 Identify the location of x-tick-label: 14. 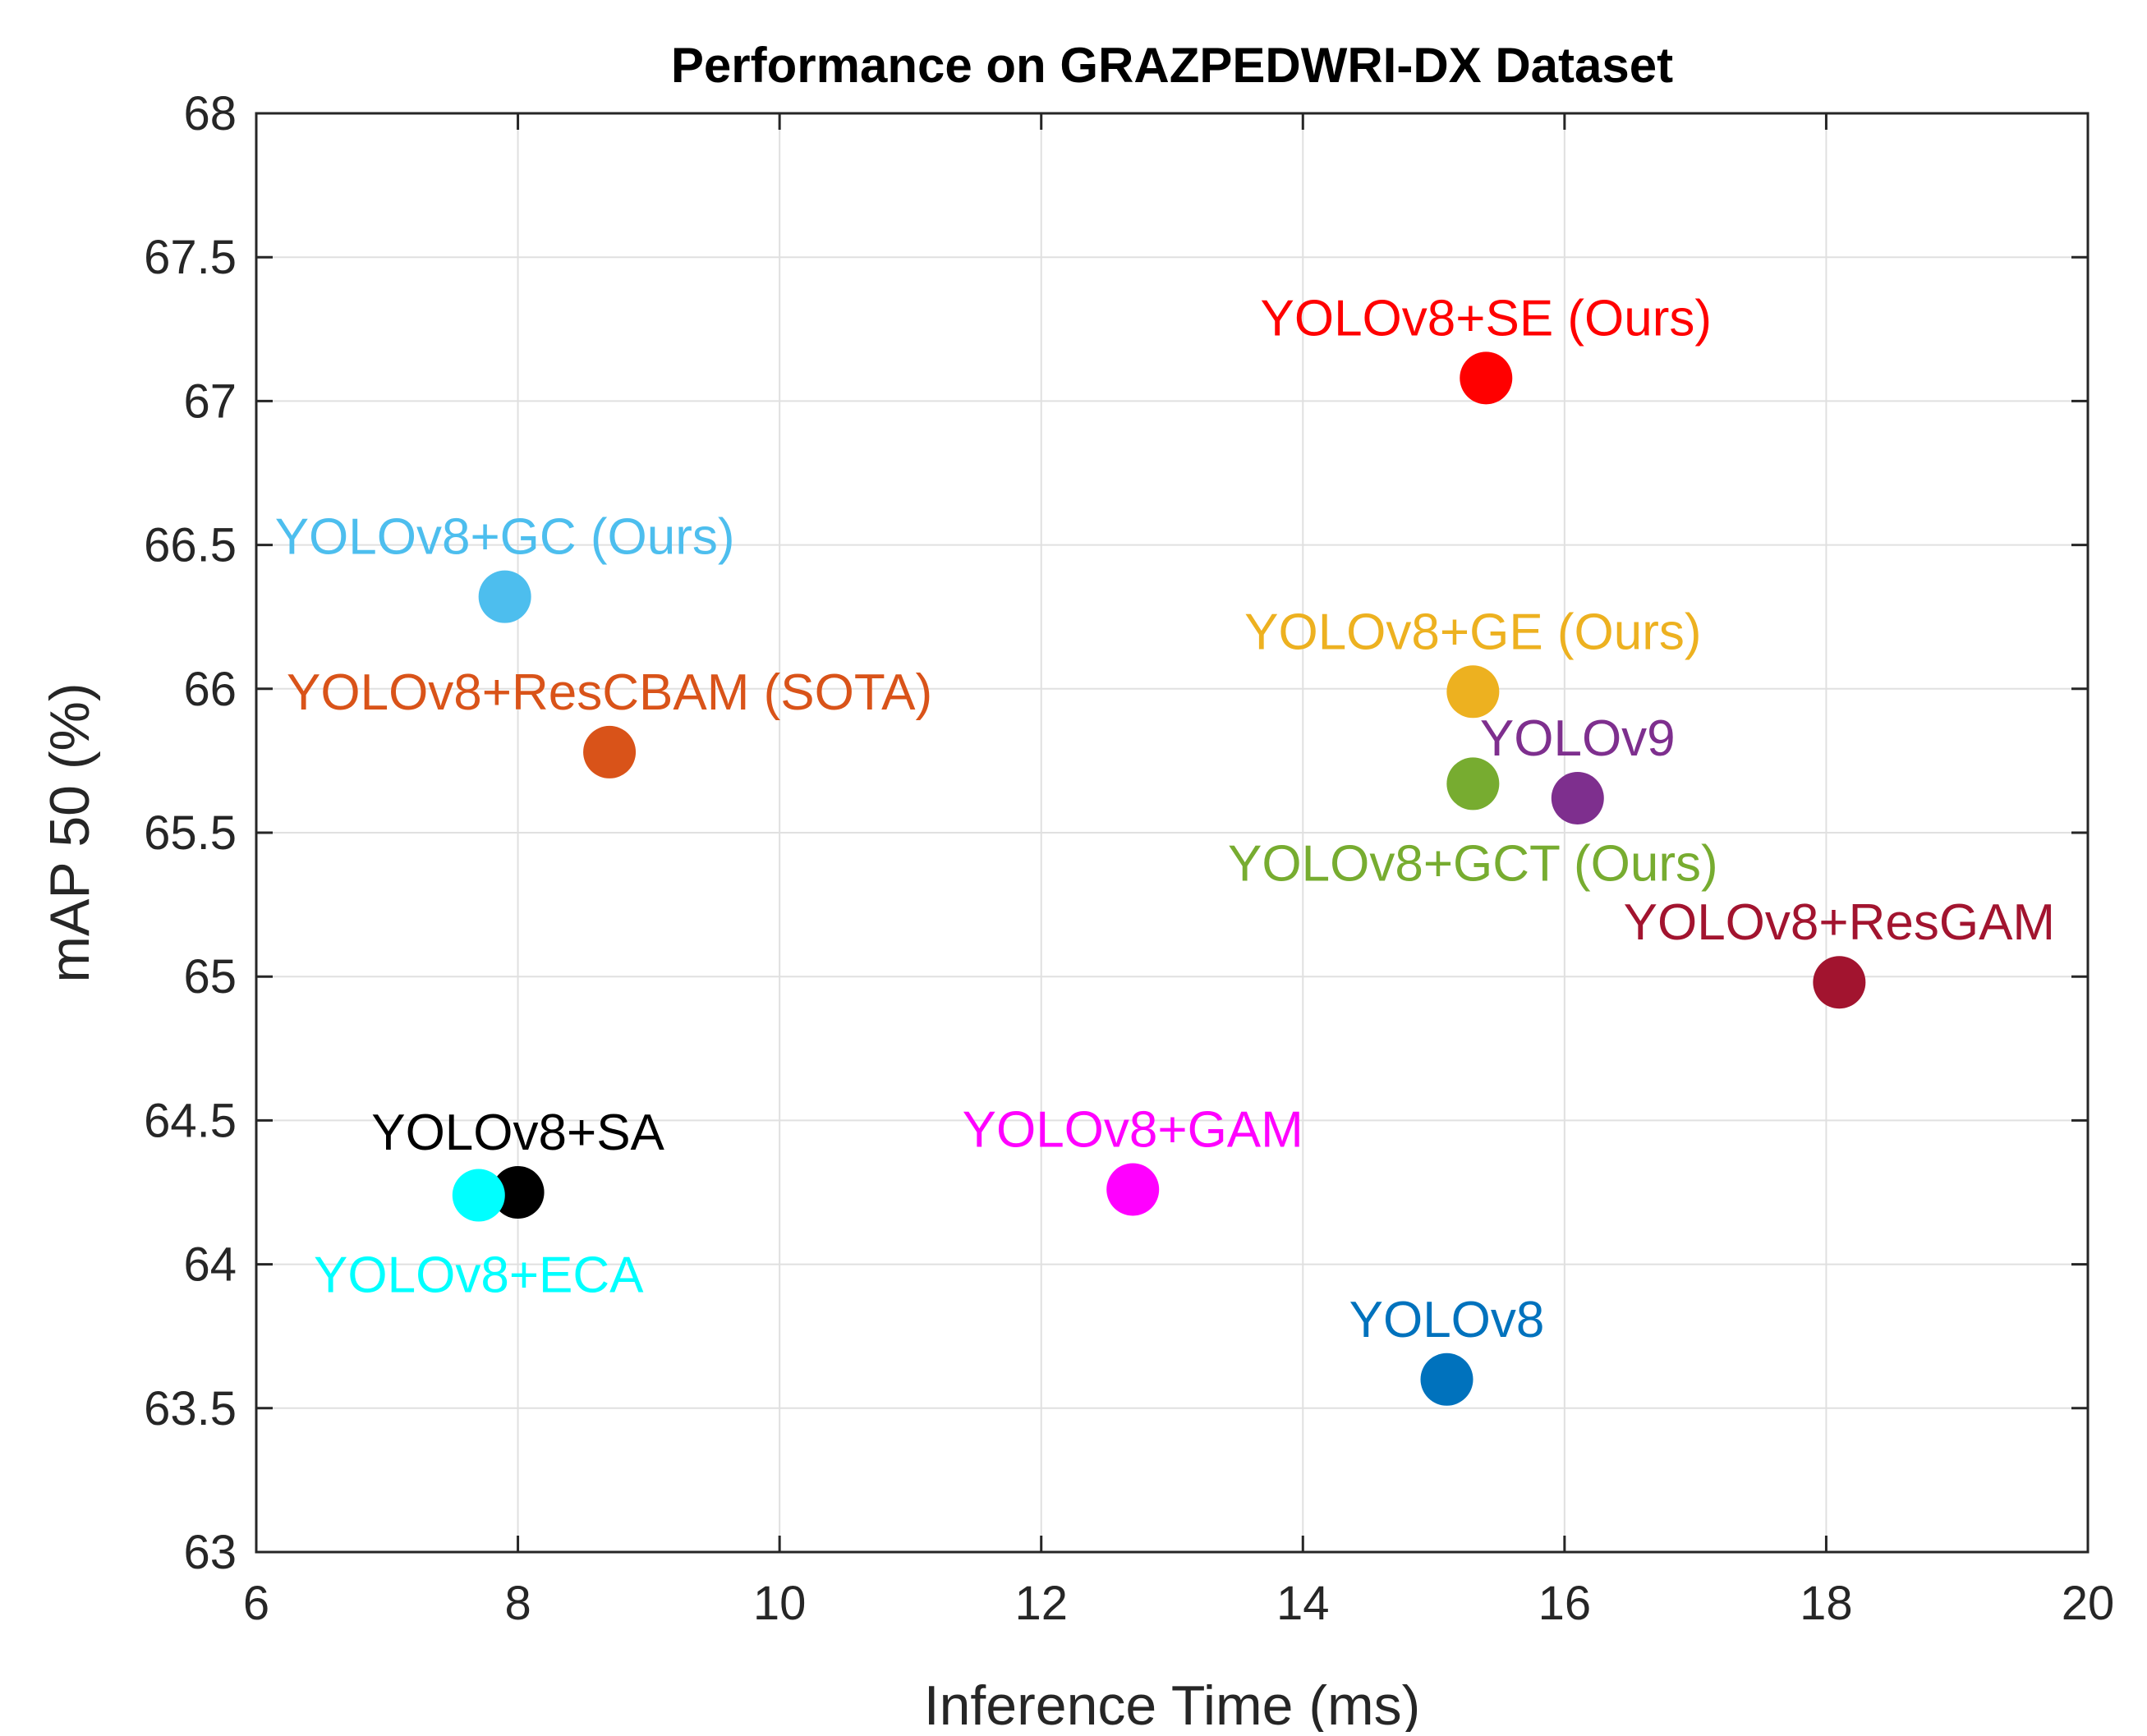
(1303, 1603).